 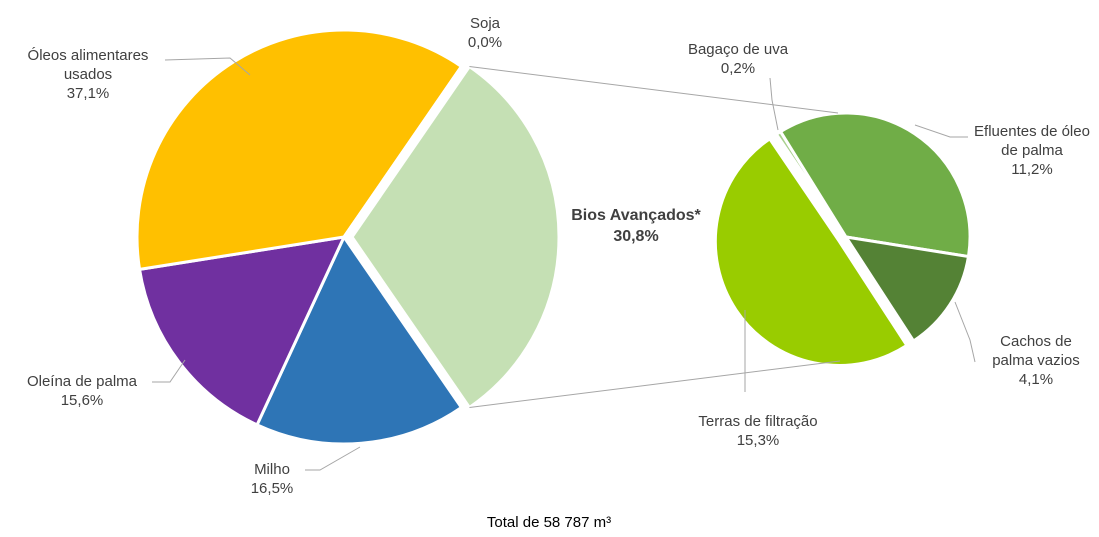 I want to click on slice-label: Óleos alimentares usados 37,1%, so click(x=88, y=74).